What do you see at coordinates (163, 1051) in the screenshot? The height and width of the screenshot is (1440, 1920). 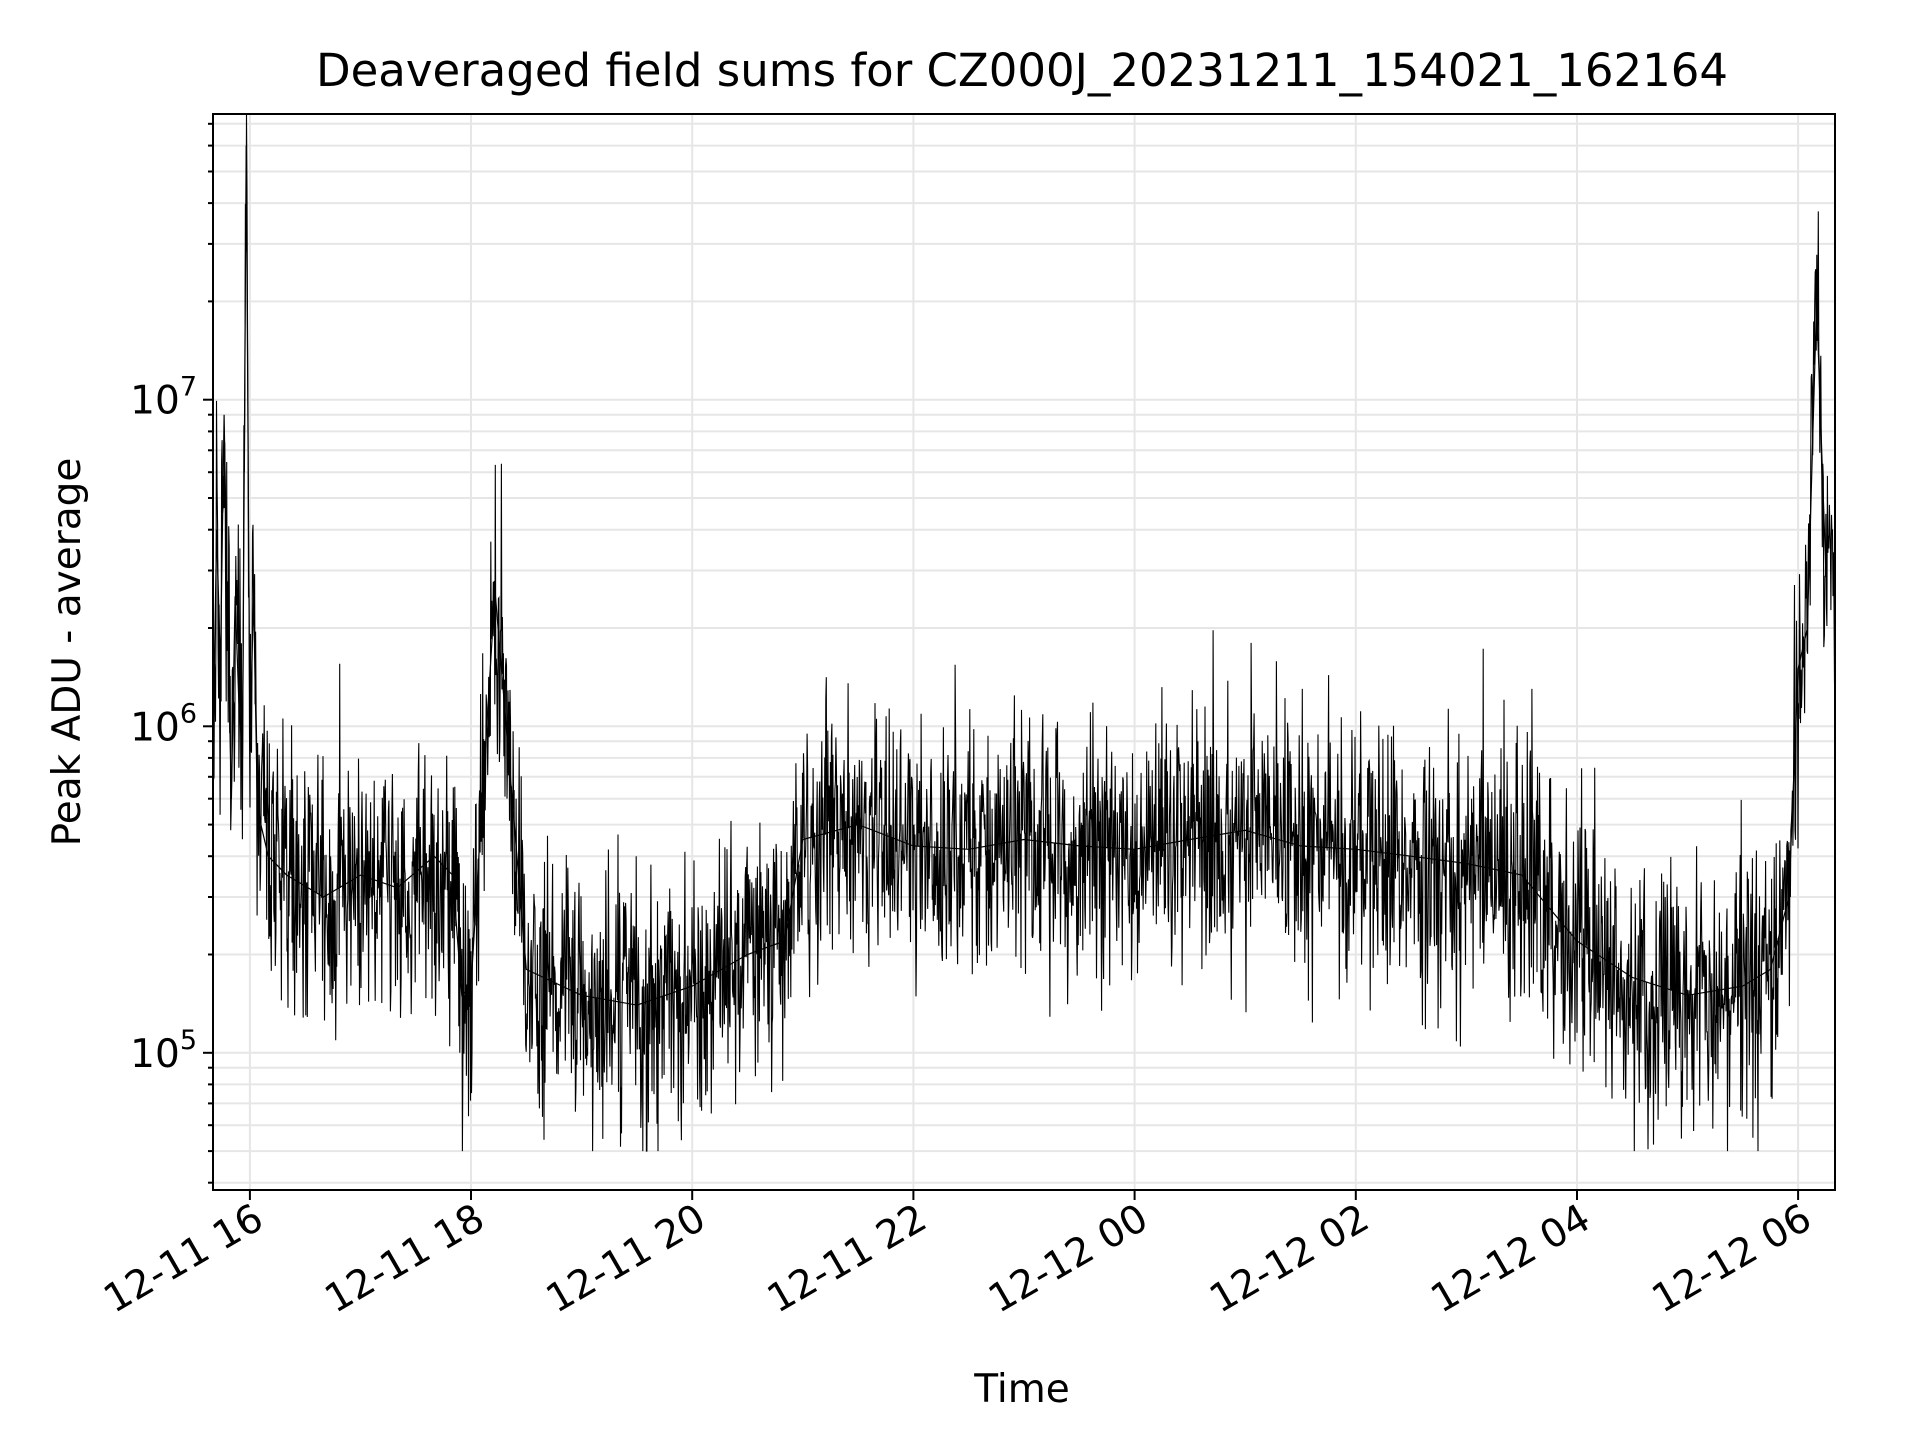 I see `y-tick-label: 10⁵` at bounding box center [163, 1051].